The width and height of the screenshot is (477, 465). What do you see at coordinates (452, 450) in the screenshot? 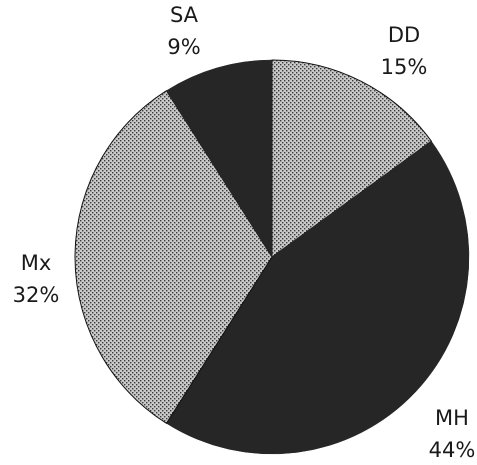
I see `slice-value-label-mh: 44%` at bounding box center [452, 450].